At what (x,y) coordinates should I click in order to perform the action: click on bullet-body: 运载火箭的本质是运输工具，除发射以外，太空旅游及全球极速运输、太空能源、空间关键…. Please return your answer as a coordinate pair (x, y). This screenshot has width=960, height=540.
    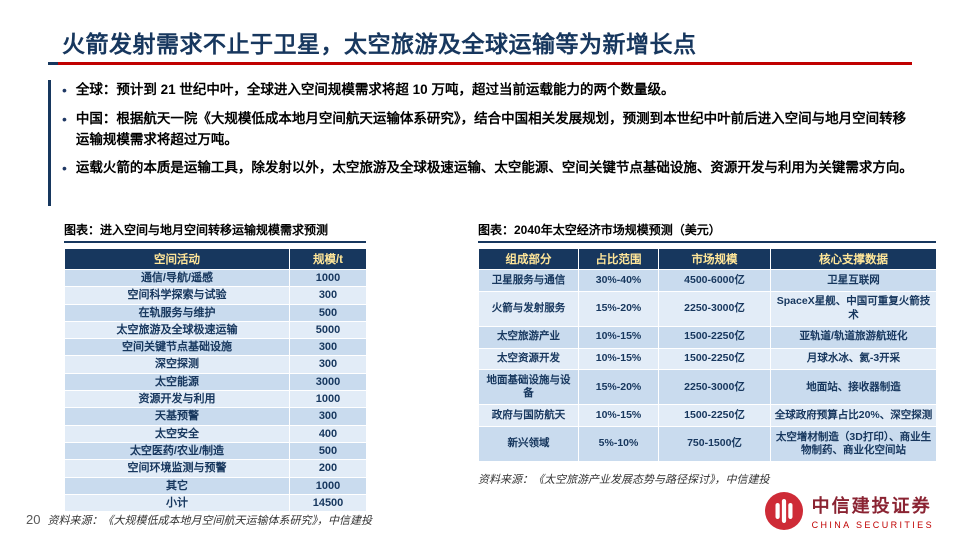
    Looking at the image, I should click on (494, 167).